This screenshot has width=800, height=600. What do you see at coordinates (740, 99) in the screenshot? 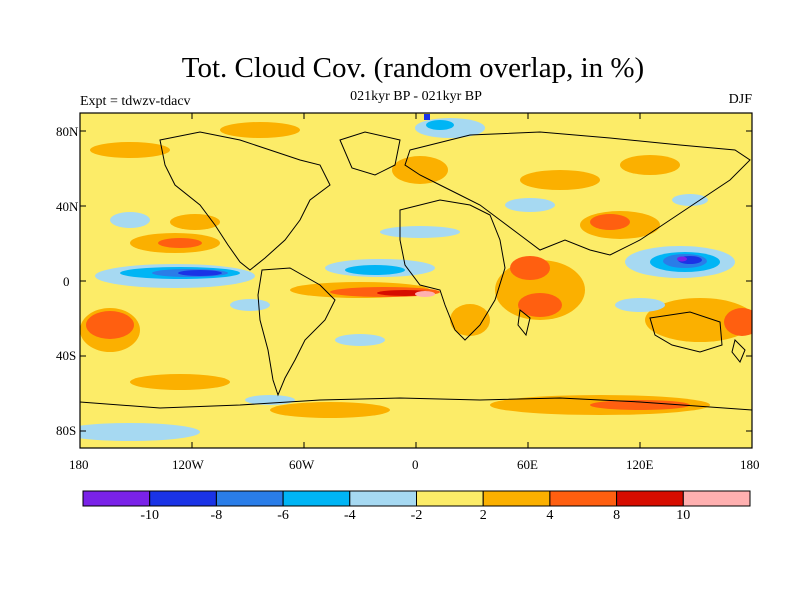
I see `season-label: DJF` at bounding box center [740, 99].